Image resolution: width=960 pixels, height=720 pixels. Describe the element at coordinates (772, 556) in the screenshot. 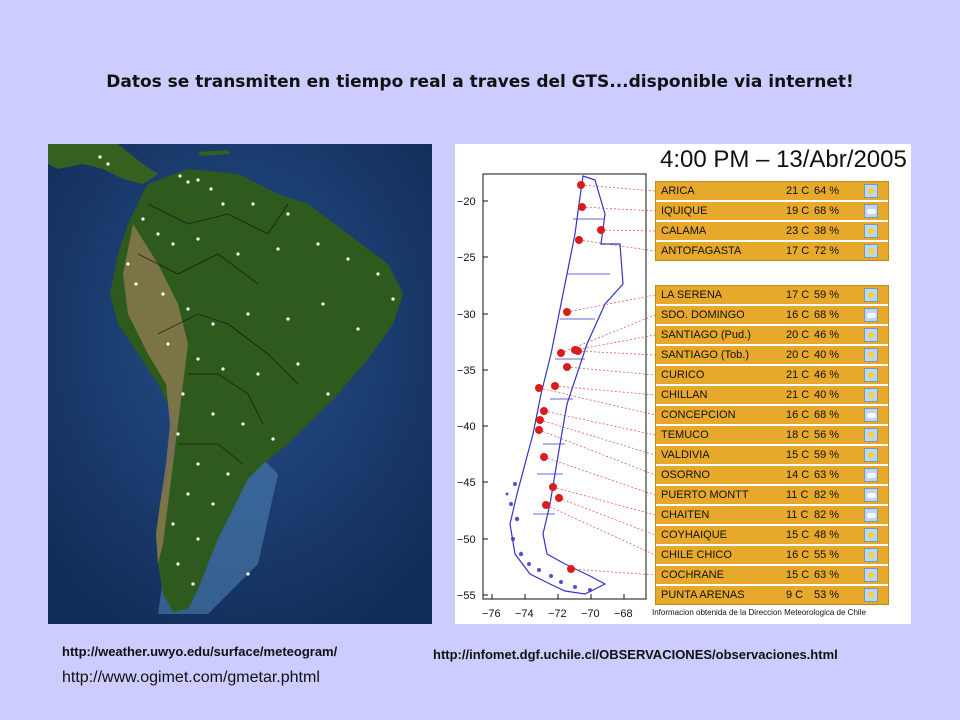

I see `station-row: CHILE CHICO 16 C 55 %` at that location.